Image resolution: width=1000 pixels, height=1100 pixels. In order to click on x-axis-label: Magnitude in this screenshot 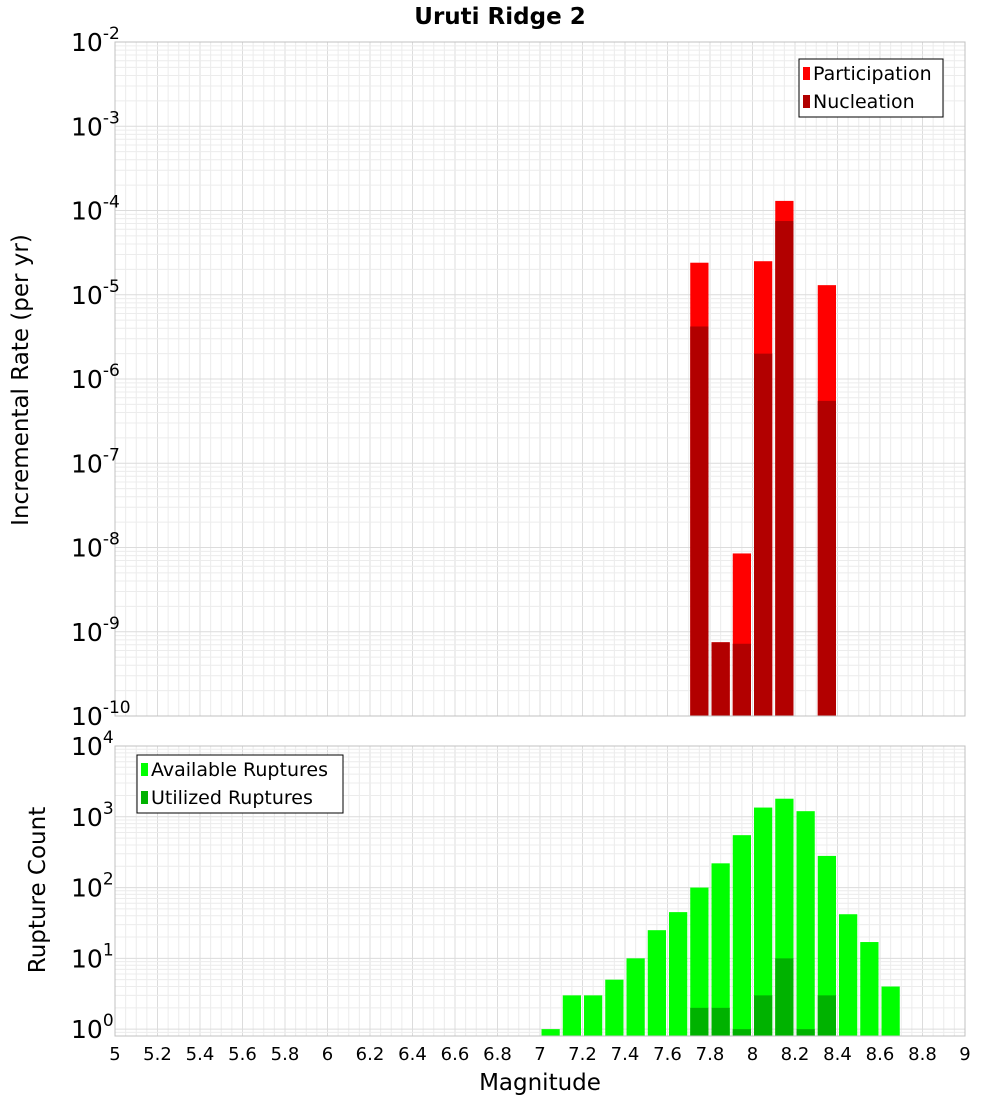, I will do `click(540, 1083)`.